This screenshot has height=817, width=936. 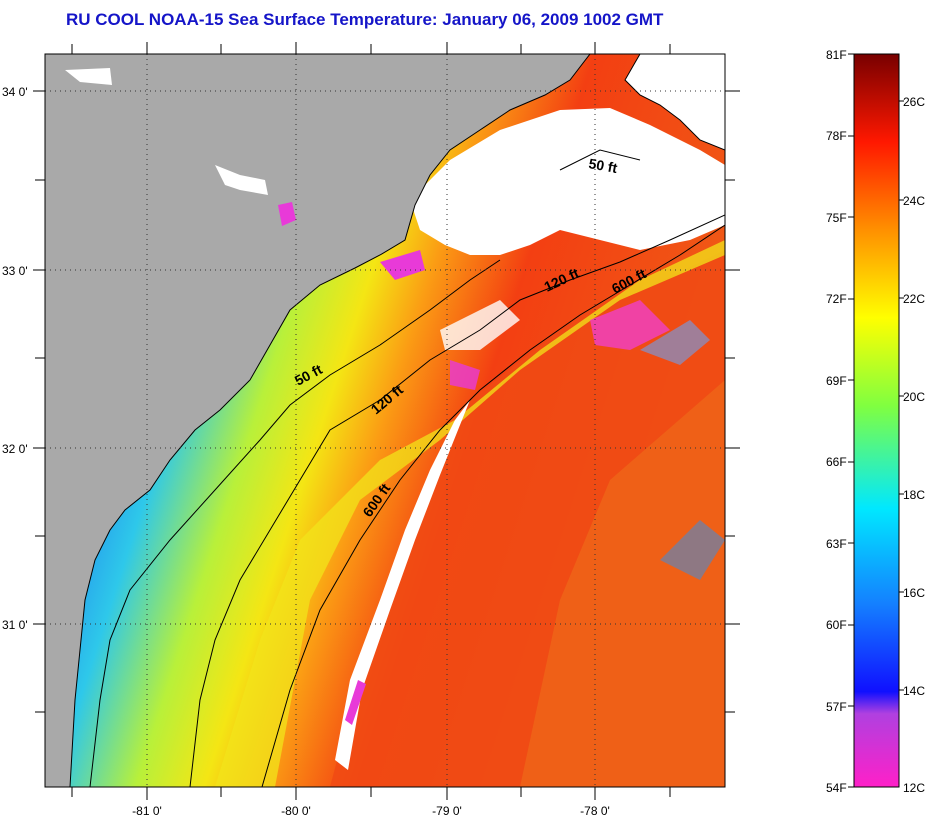 What do you see at coordinates (147, 810) in the screenshot?
I see `lon-label-81: -81 0'` at bounding box center [147, 810].